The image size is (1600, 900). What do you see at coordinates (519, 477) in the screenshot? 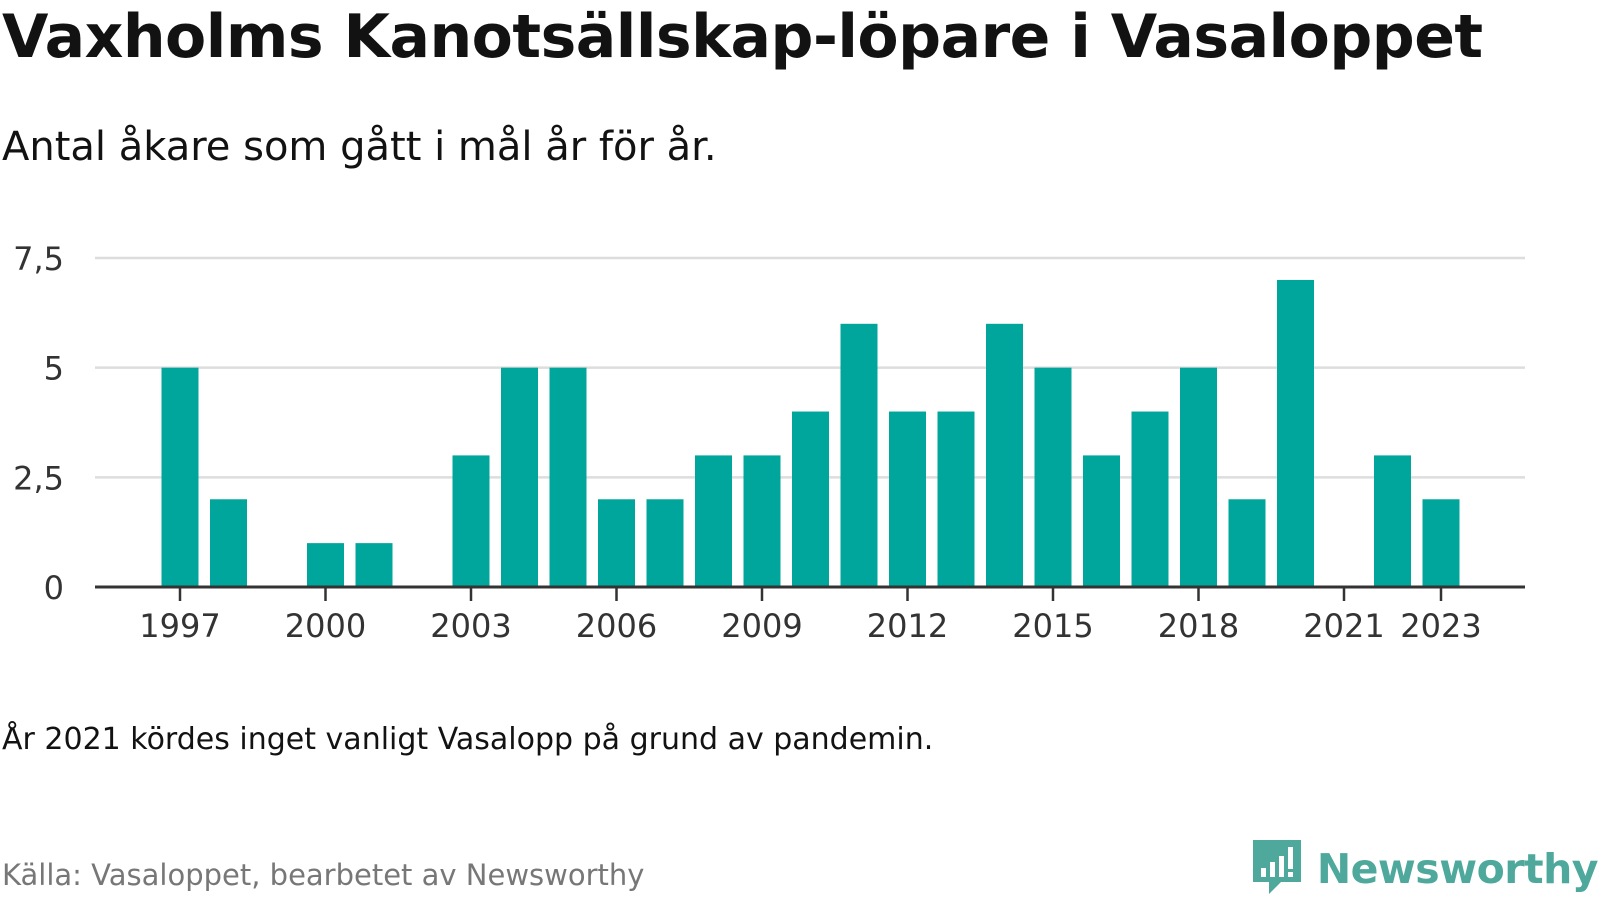
I see `bar-2004` at bounding box center [519, 477].